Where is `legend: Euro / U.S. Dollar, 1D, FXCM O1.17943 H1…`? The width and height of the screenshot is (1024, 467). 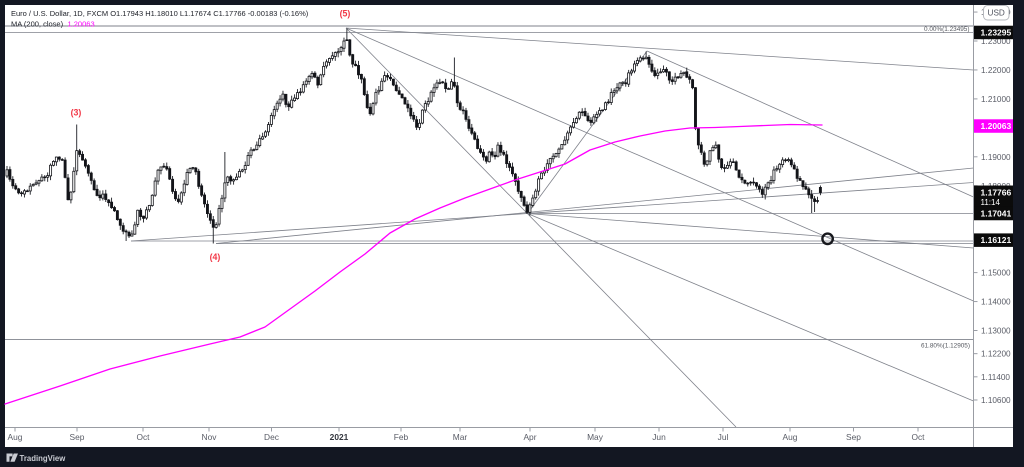 legend: Euro / U.S. Dollar, 1D, FXCM O1.17943 H1… is located at coordinates (160, 18).